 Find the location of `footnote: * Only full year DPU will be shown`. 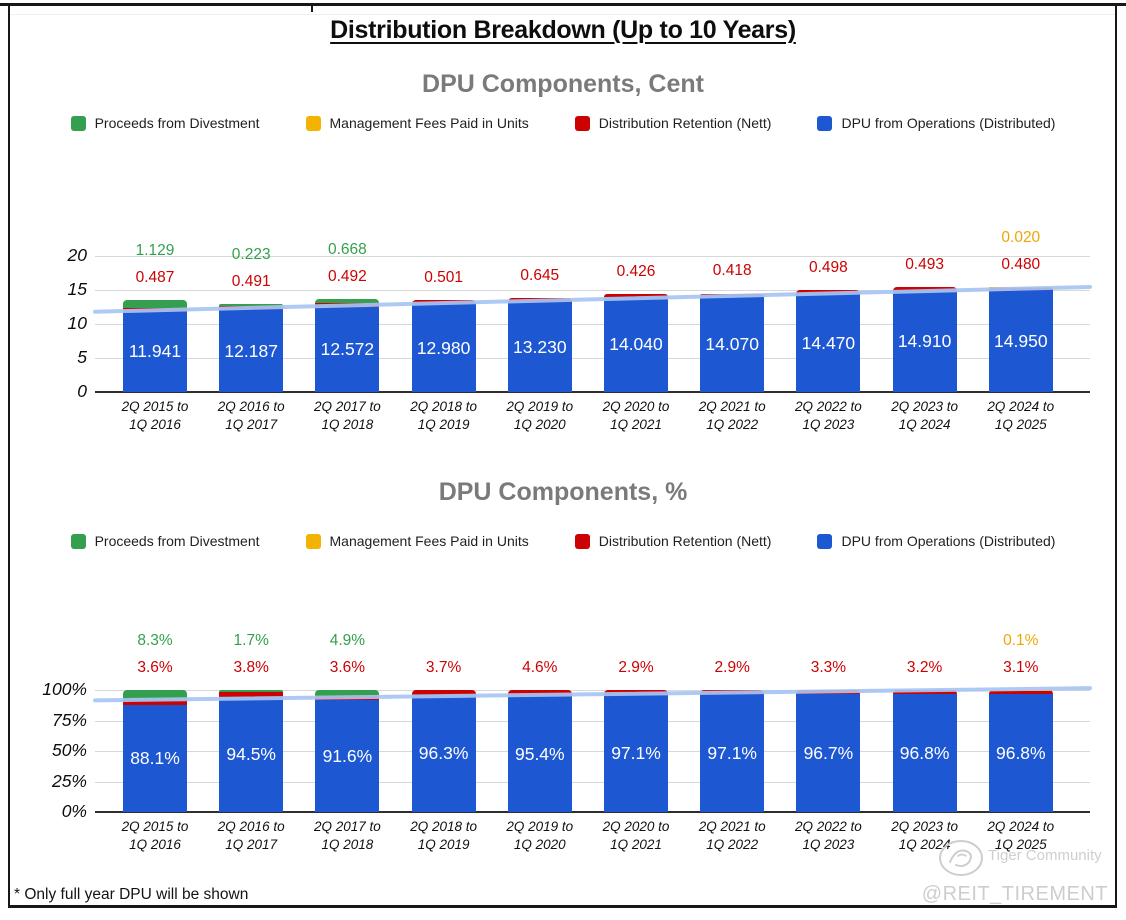

footnote: * Only full year DPU will be shown is located at coordinates (131, 894).